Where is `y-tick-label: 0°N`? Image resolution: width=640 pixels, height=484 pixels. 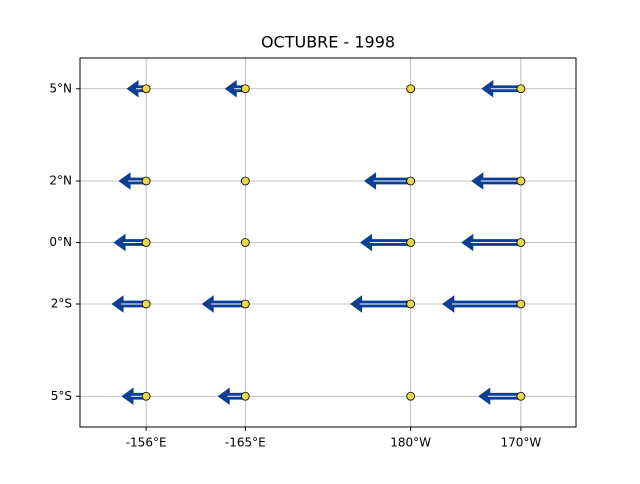
y-tick-label: 0°N is located at coordinates (60, 242).